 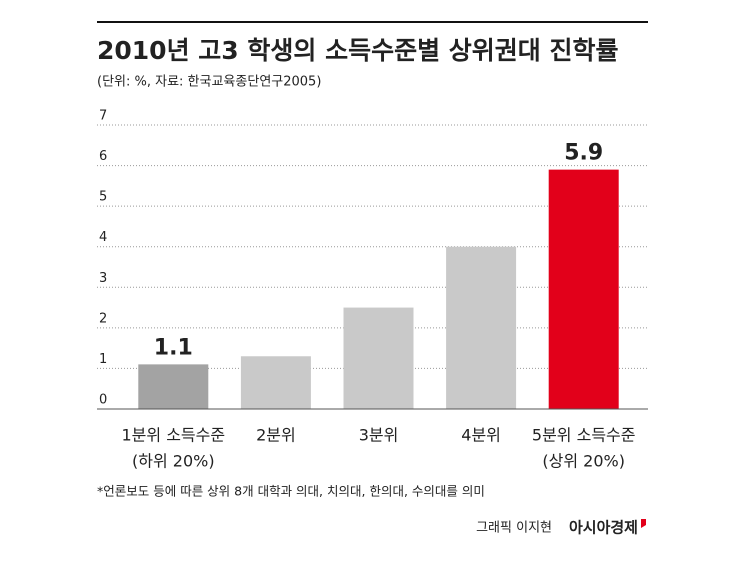 What do you see at coordinates (583, 461) in the screenshot?
I see `x-tick-label: (상위 20%)` at bounding box center [583, 461].